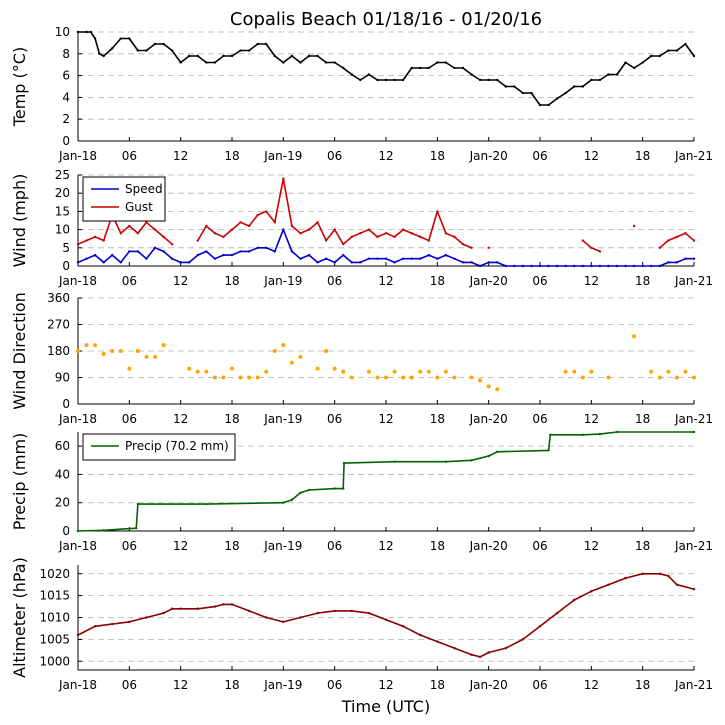  I want to click on x-tick-label: Jan-20, so click(488, 685).